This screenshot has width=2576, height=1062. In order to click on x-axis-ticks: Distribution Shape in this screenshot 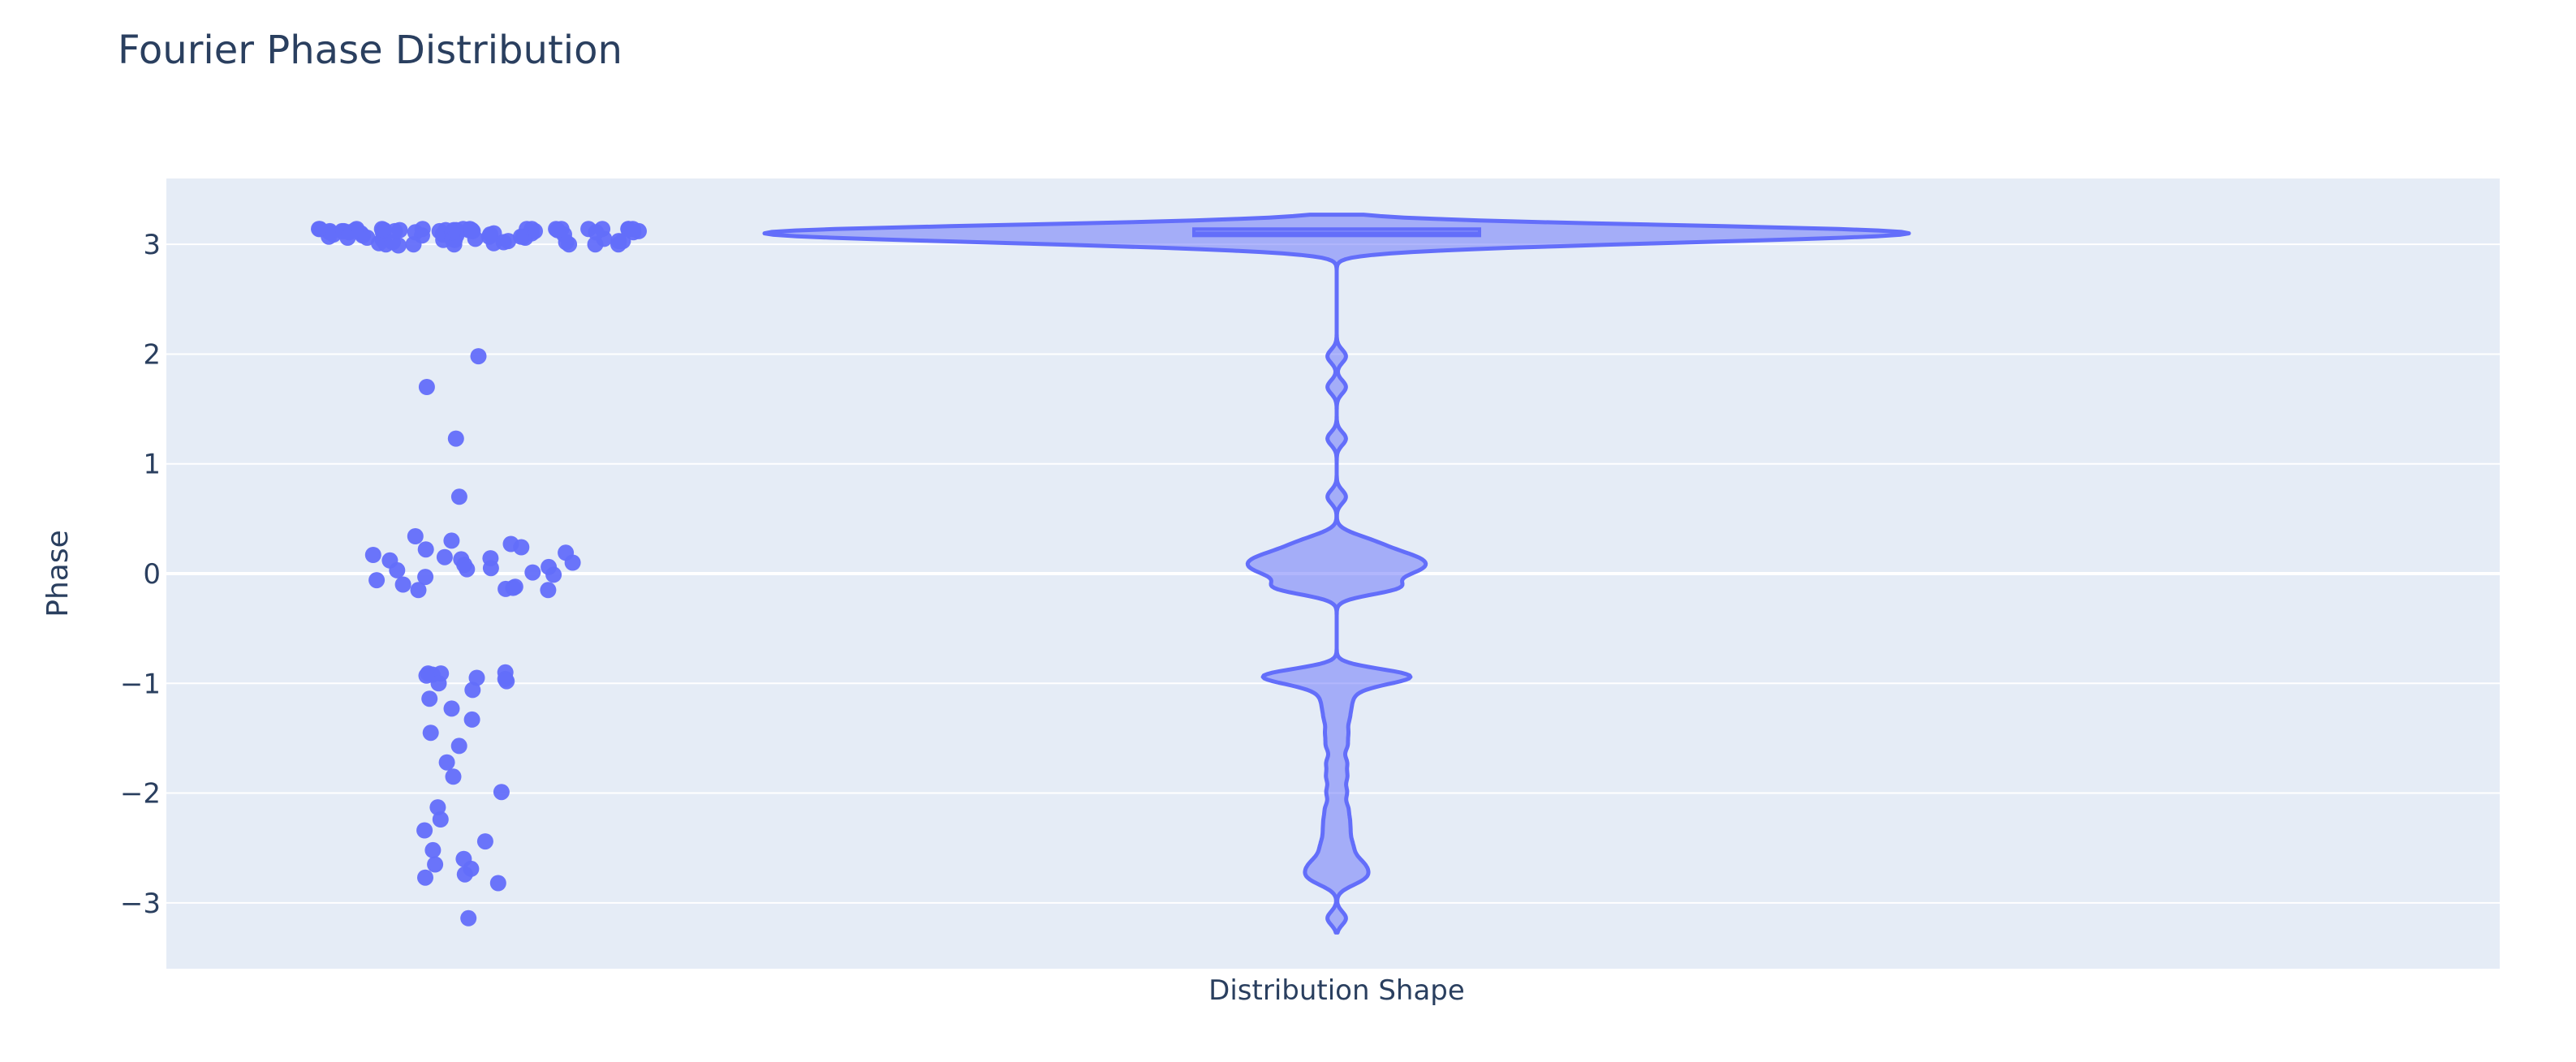, I will do `click(1337, 991)`.